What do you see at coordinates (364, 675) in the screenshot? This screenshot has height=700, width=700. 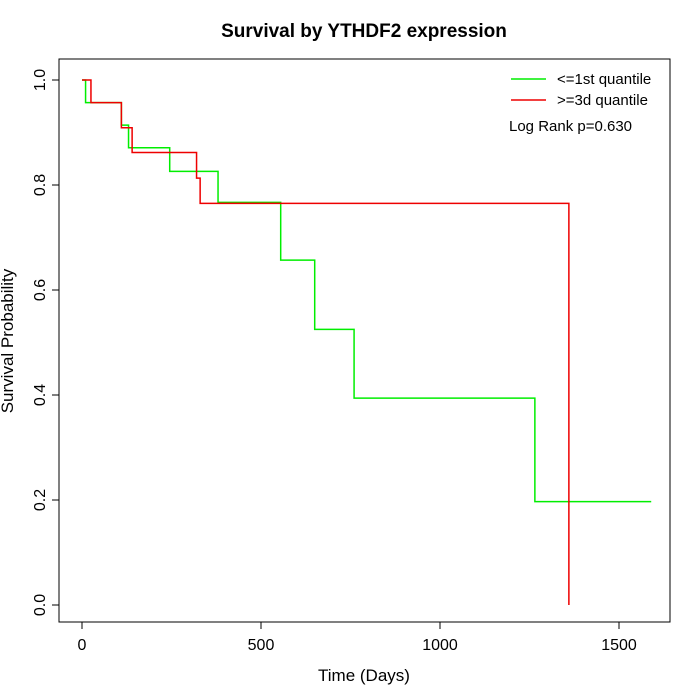 I see `x-axis-label: Time (Days)` at bounding box center [364, 675].